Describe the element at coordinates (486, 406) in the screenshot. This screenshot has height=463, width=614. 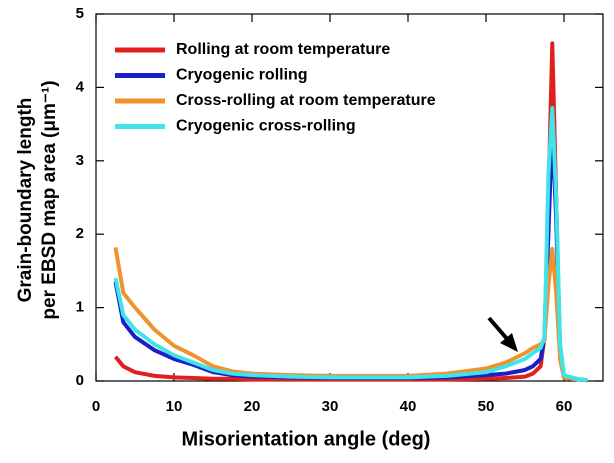
I see `x-tick-label: 50` at that location.